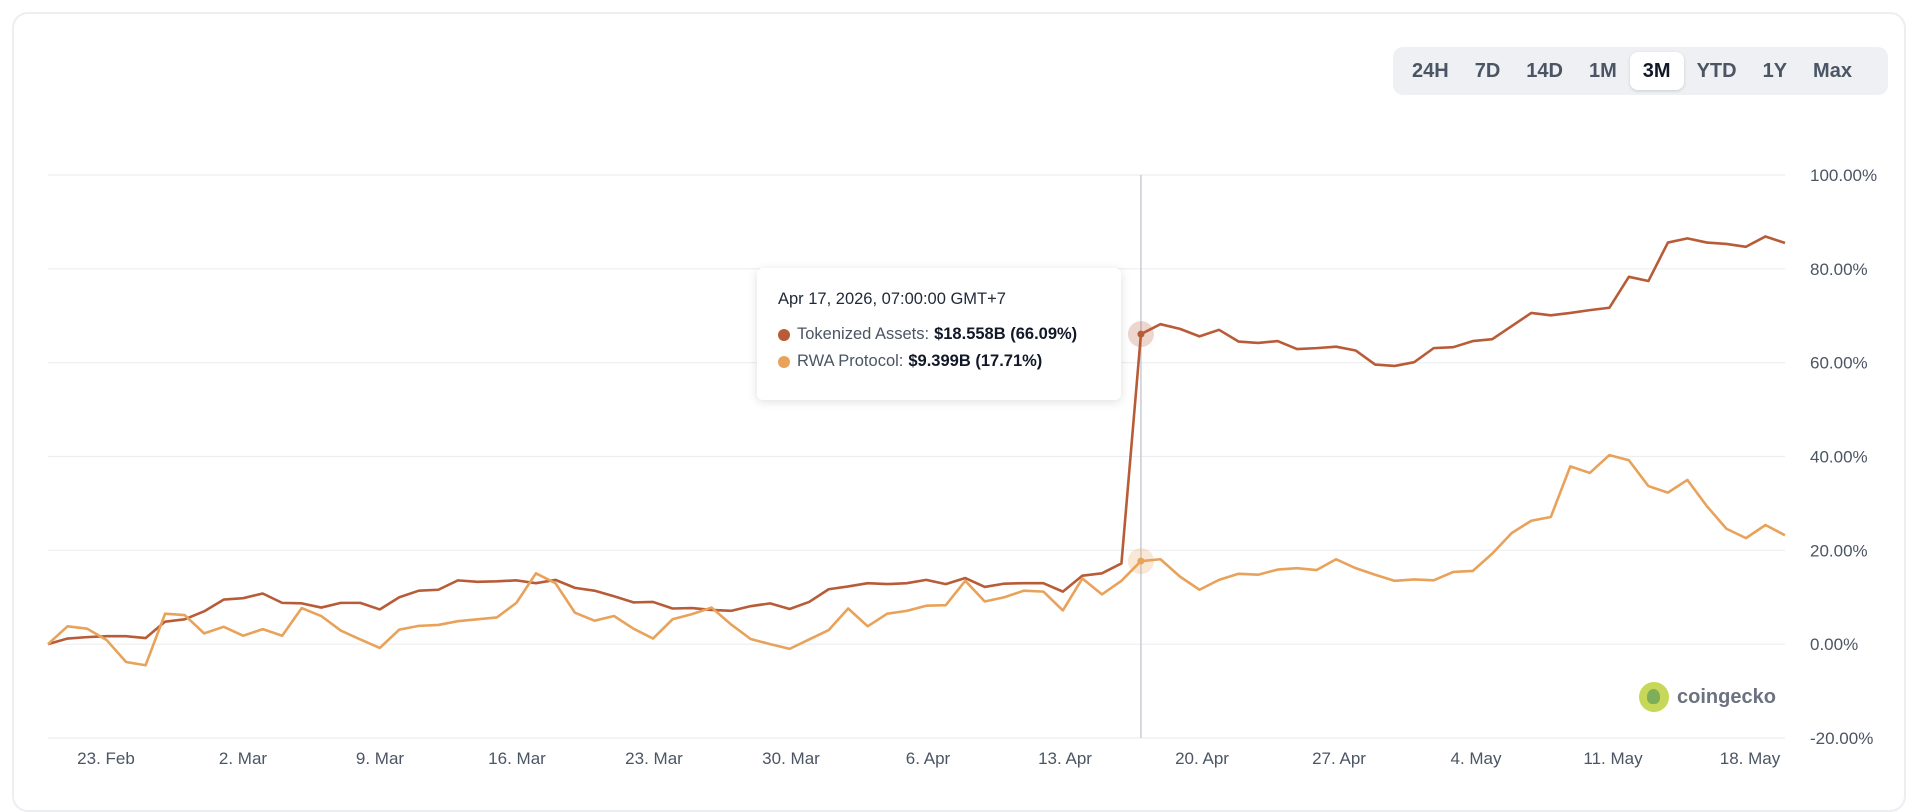 This screenshot has height=812, width=1920. I want to click on x-tick-label: 9. Mar, so click(380, 758).